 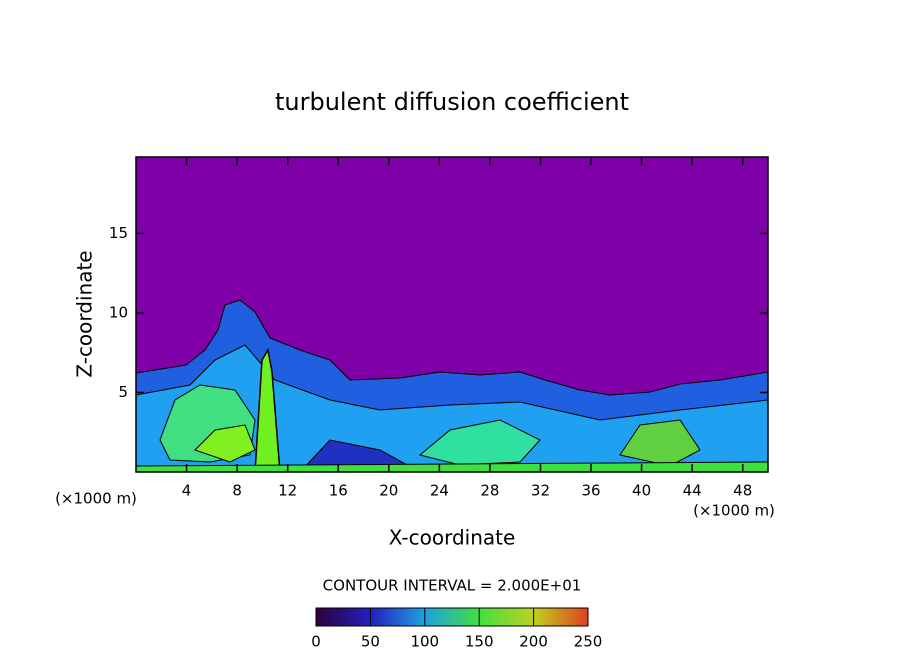 What do you see at coordinates (452, 538) in the screenshot?
I see `x-axis-label: X-coordinate` at bounding box center [452, 538].